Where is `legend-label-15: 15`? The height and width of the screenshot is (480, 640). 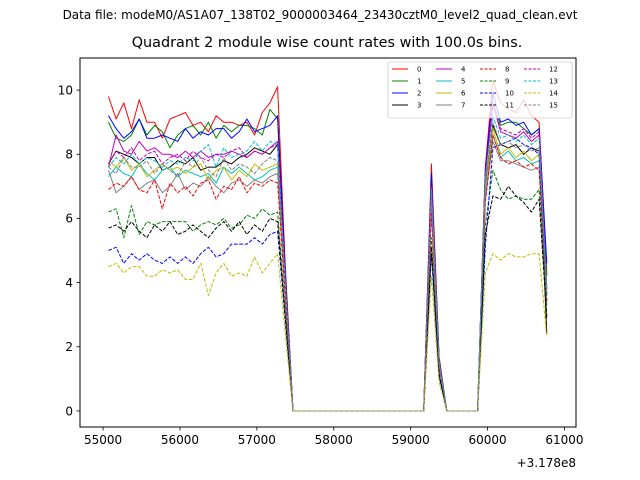 legend-label-15: 15 is located at coordinates (553, 106).